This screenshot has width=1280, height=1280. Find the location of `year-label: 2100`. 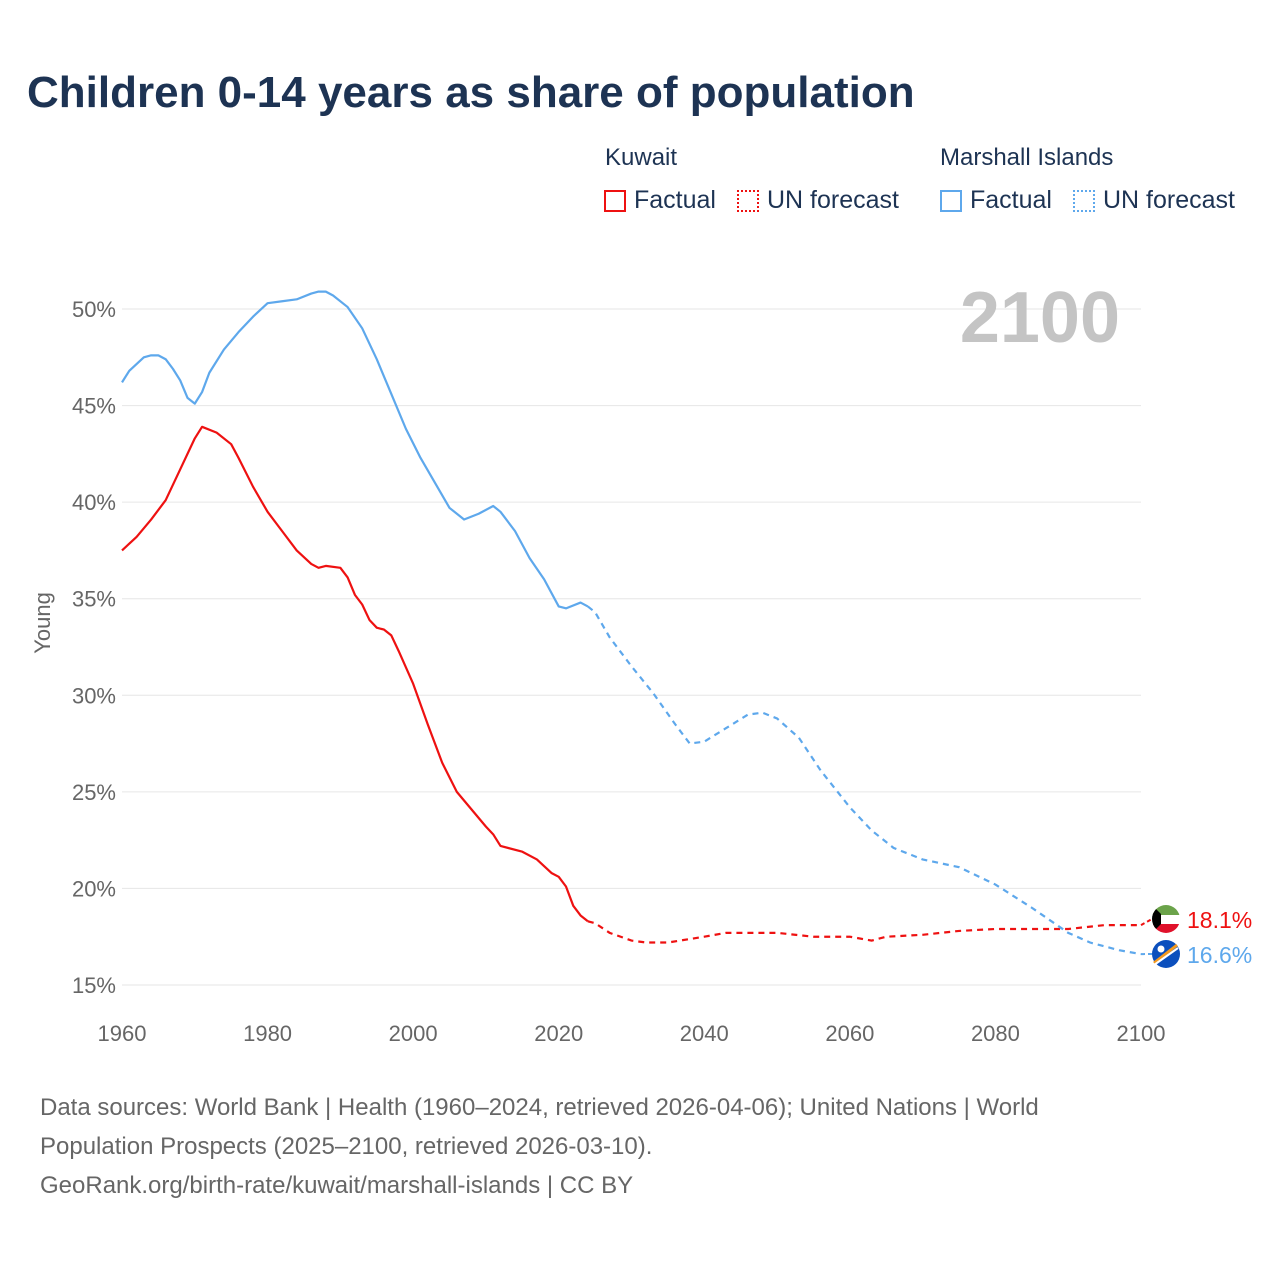

year-label: 2100 is located at coordinates (1040, 318).